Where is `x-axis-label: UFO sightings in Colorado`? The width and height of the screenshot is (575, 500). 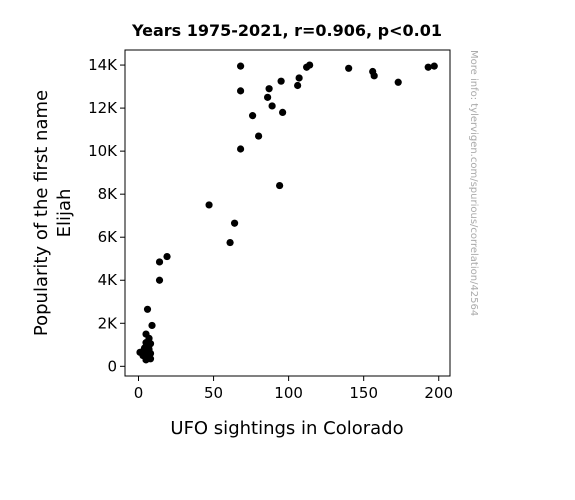
x-axis-label: UFO sightings in Colorado is located at coordinates (286, 428).